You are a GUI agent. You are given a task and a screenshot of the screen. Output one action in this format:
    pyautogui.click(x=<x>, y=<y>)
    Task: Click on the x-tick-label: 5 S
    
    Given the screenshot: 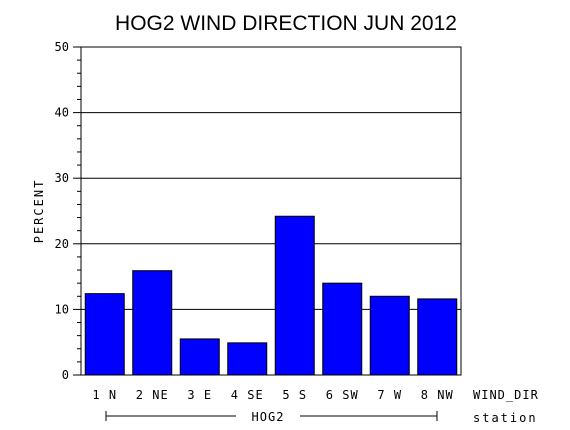 What is the action you would take?
    pyautogui.click(x=294, y=395)
    